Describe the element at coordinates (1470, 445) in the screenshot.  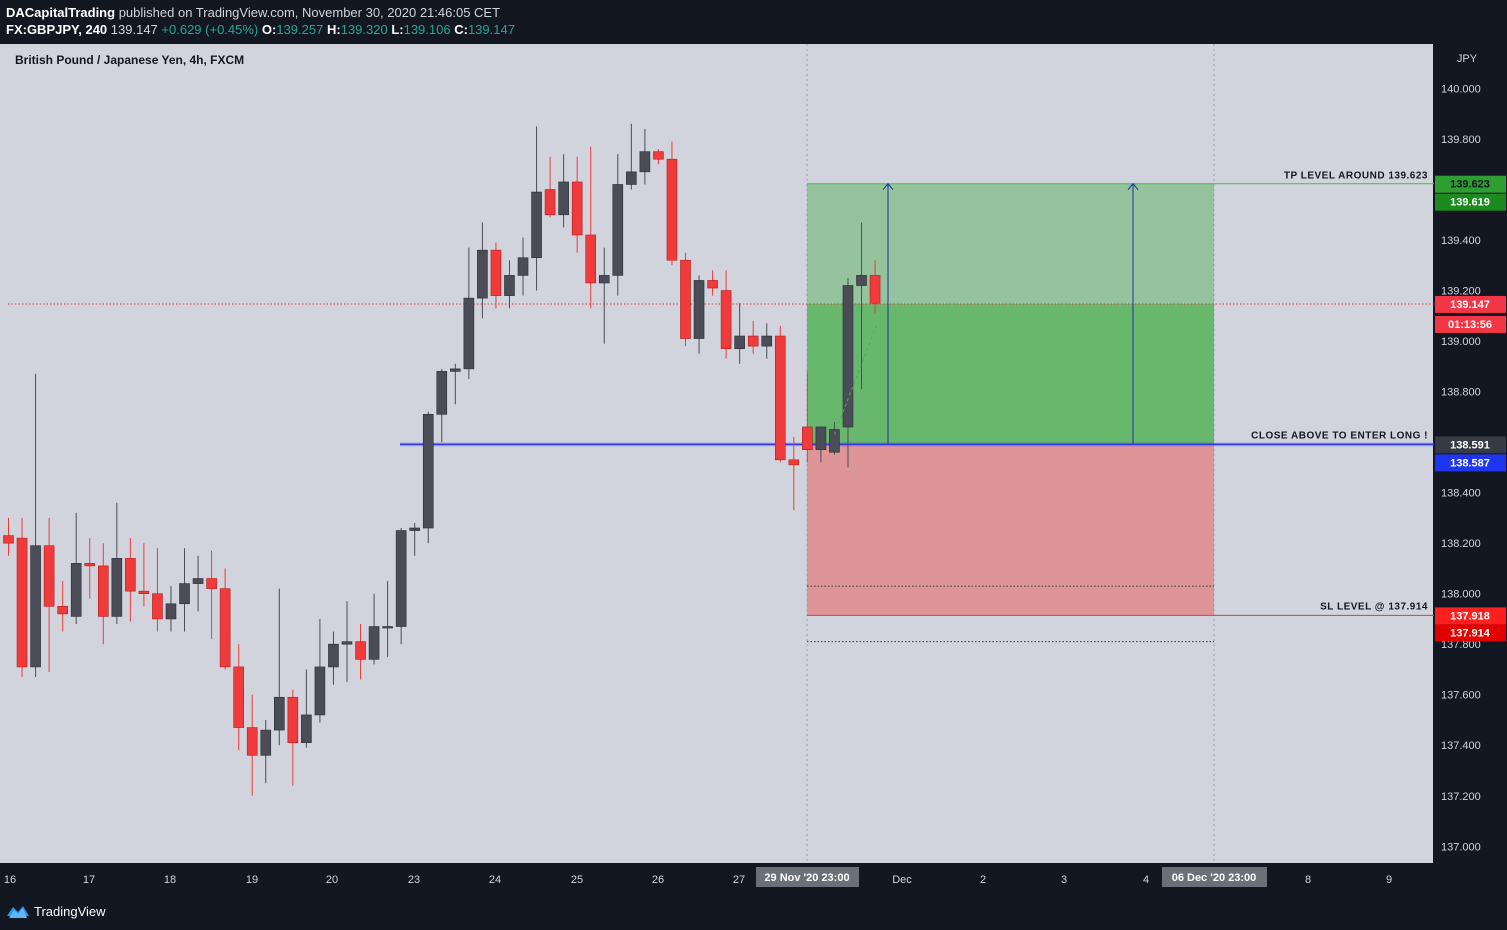
I see `entry-price-label: 138.591` at that location.